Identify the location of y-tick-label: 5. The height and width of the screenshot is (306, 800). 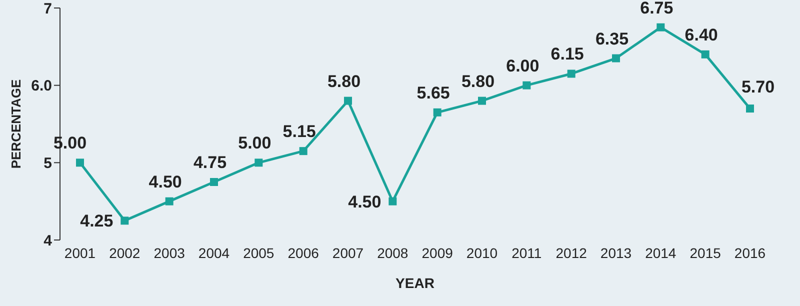
(48, 163).